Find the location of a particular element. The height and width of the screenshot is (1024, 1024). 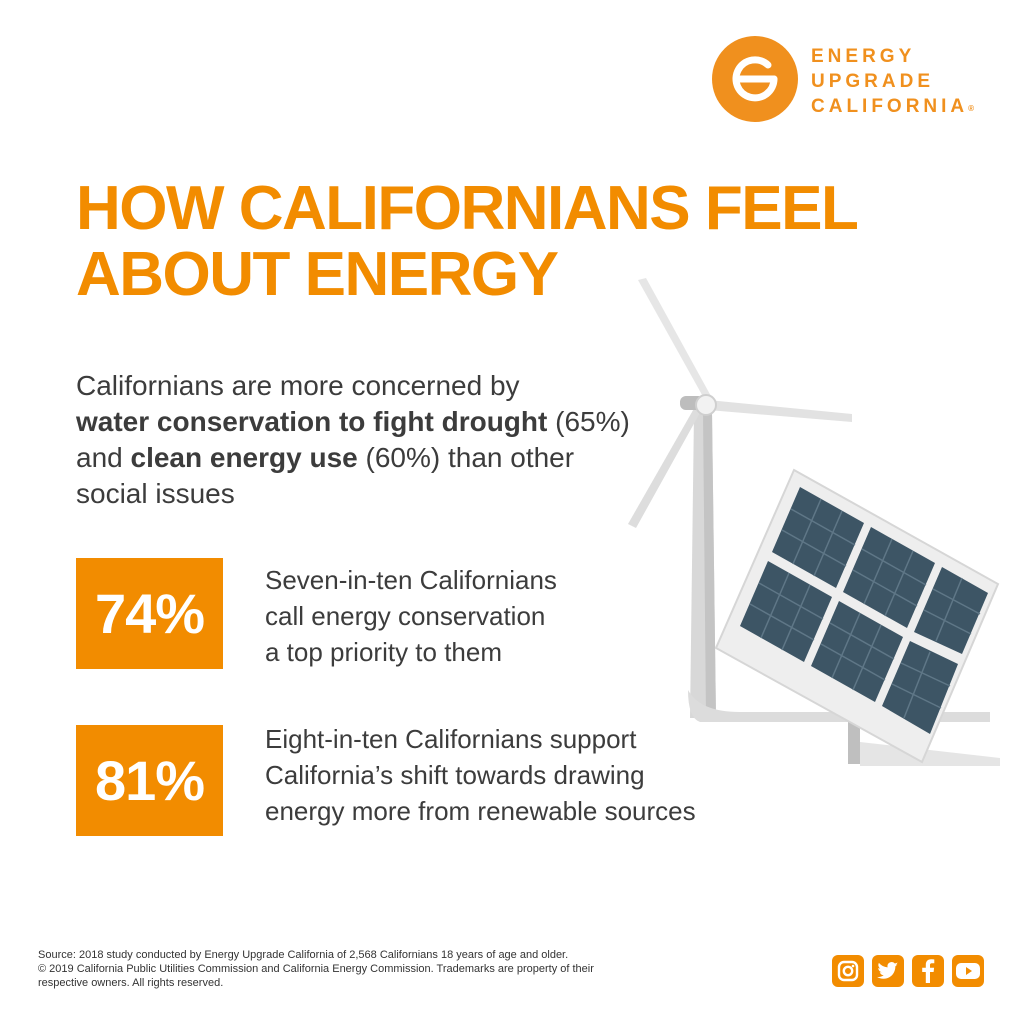

stat-2-line-3: energy more from renewable sources is located at coordinates (480, 811).